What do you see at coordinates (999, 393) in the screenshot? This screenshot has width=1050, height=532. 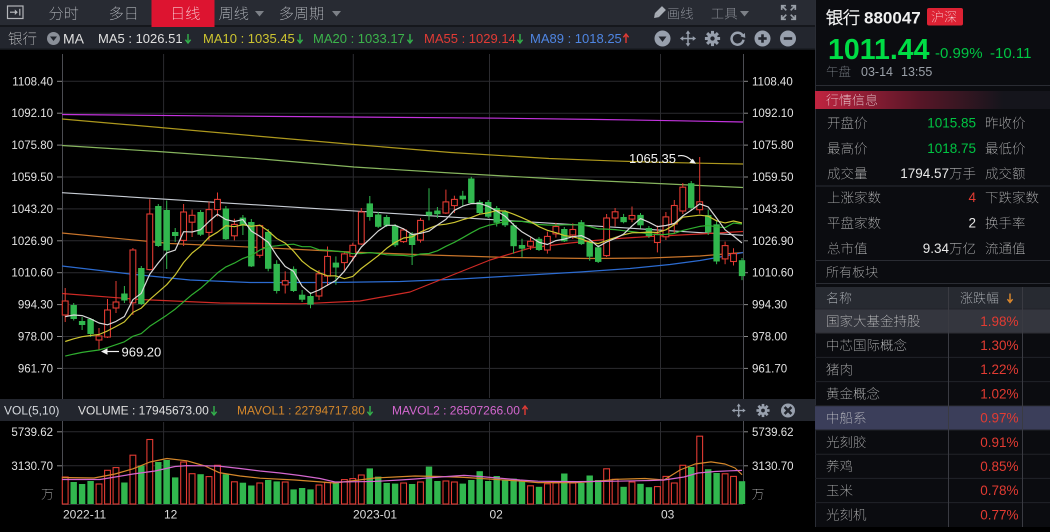 I see `svg-text: 1.02%` at bounding box center [999, 393].